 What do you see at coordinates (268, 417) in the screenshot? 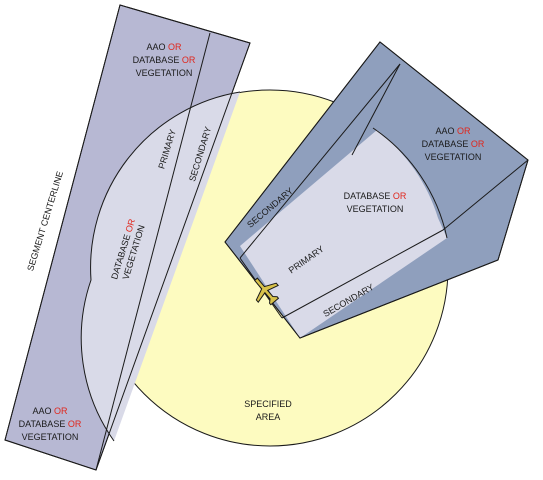
I see `svg-text: AREA` at bounding box center [268, 417].